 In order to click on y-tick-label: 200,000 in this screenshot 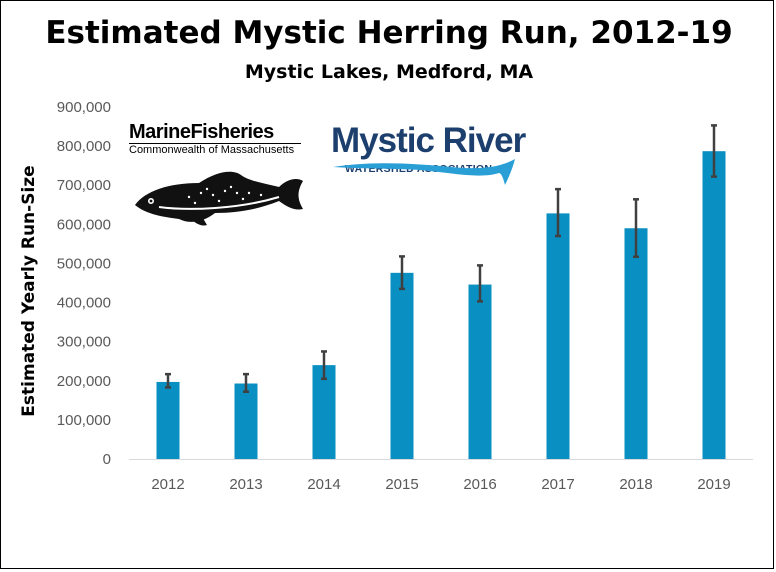, I will do `click(84, 381)`.